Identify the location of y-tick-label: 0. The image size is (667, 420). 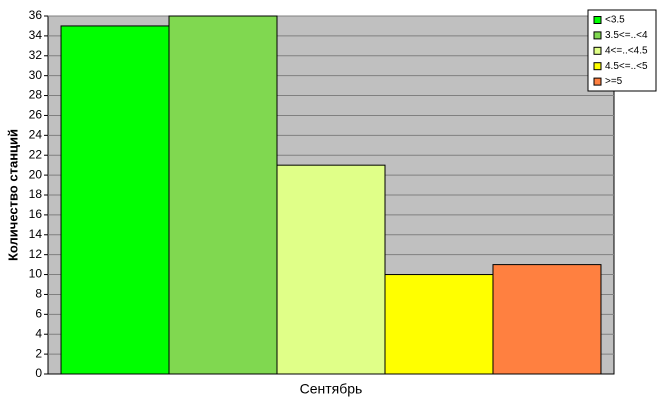
(38, 373).